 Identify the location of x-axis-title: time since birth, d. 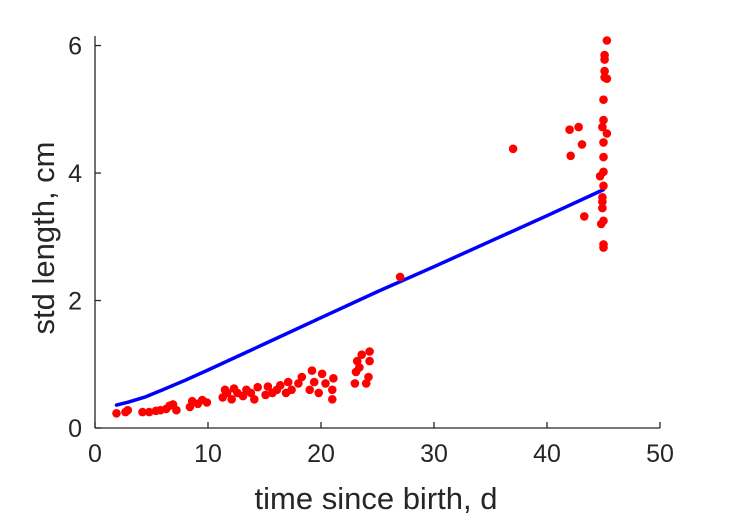
(376, 498).